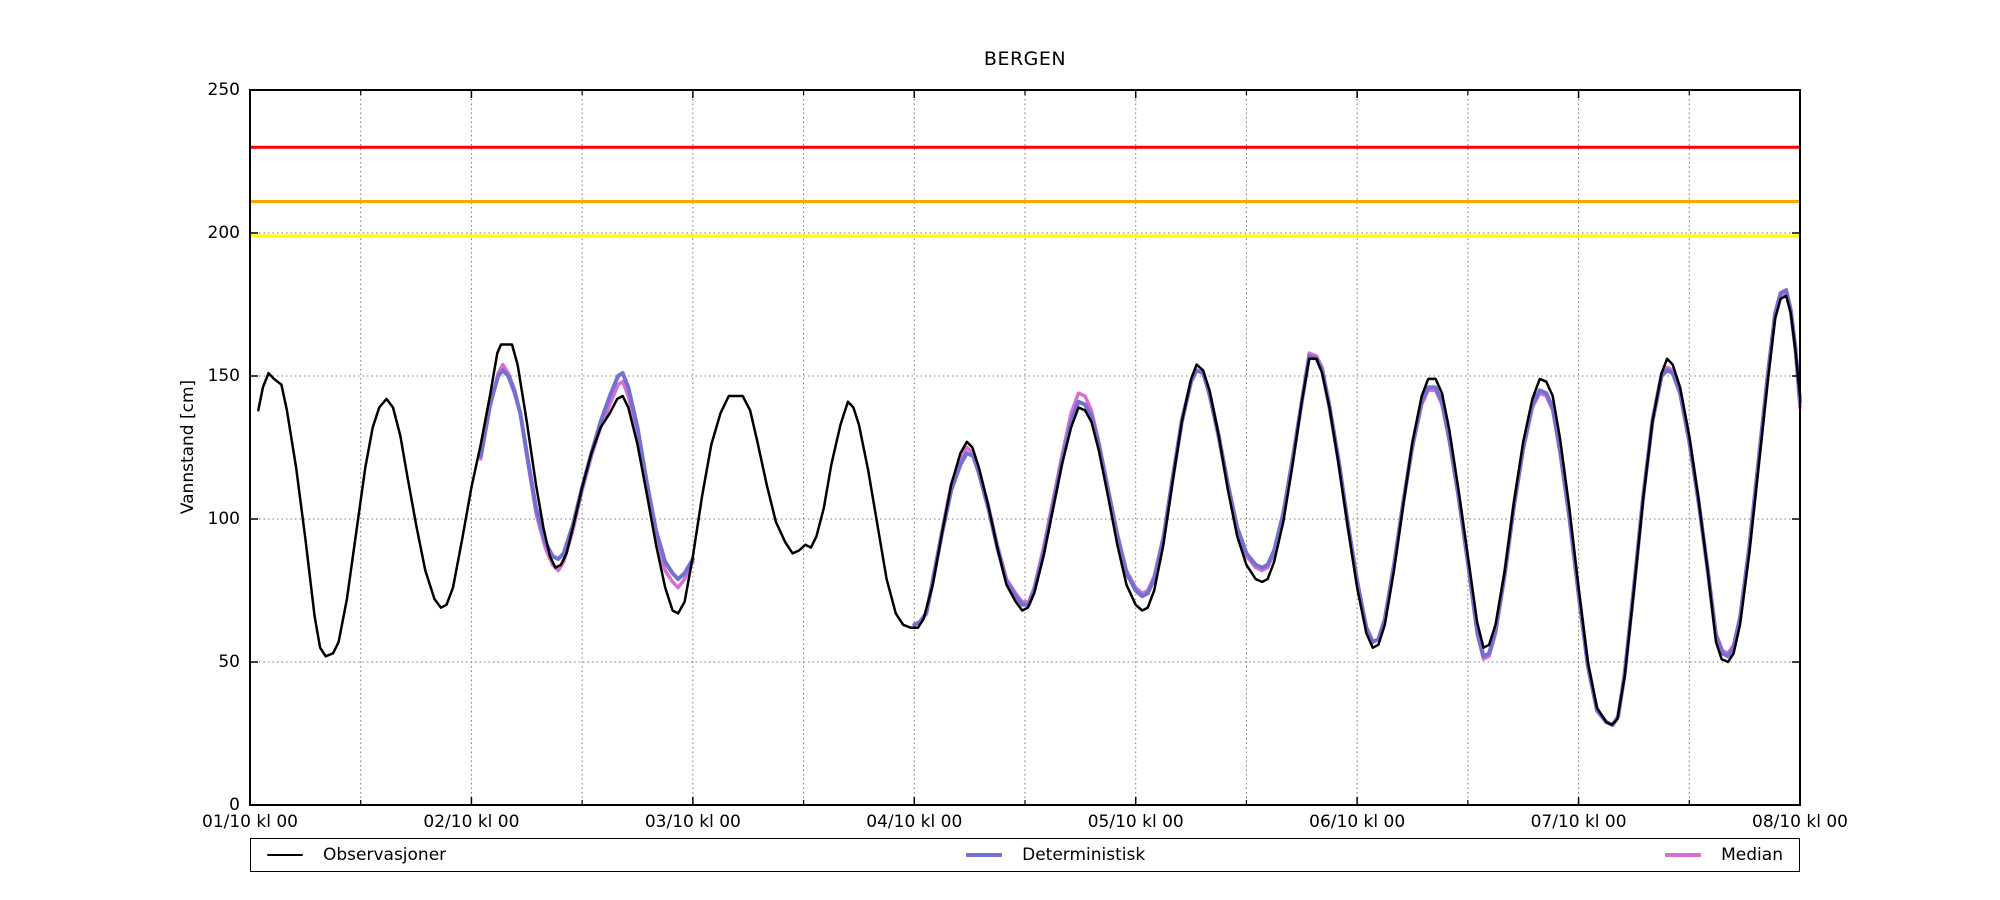 The height and width of the screenshot is (900, 2000). What do you see at coordinates (229, 662) in the screenshot?
I see `y-tick-label: 50` at bounding box center [229, 662].